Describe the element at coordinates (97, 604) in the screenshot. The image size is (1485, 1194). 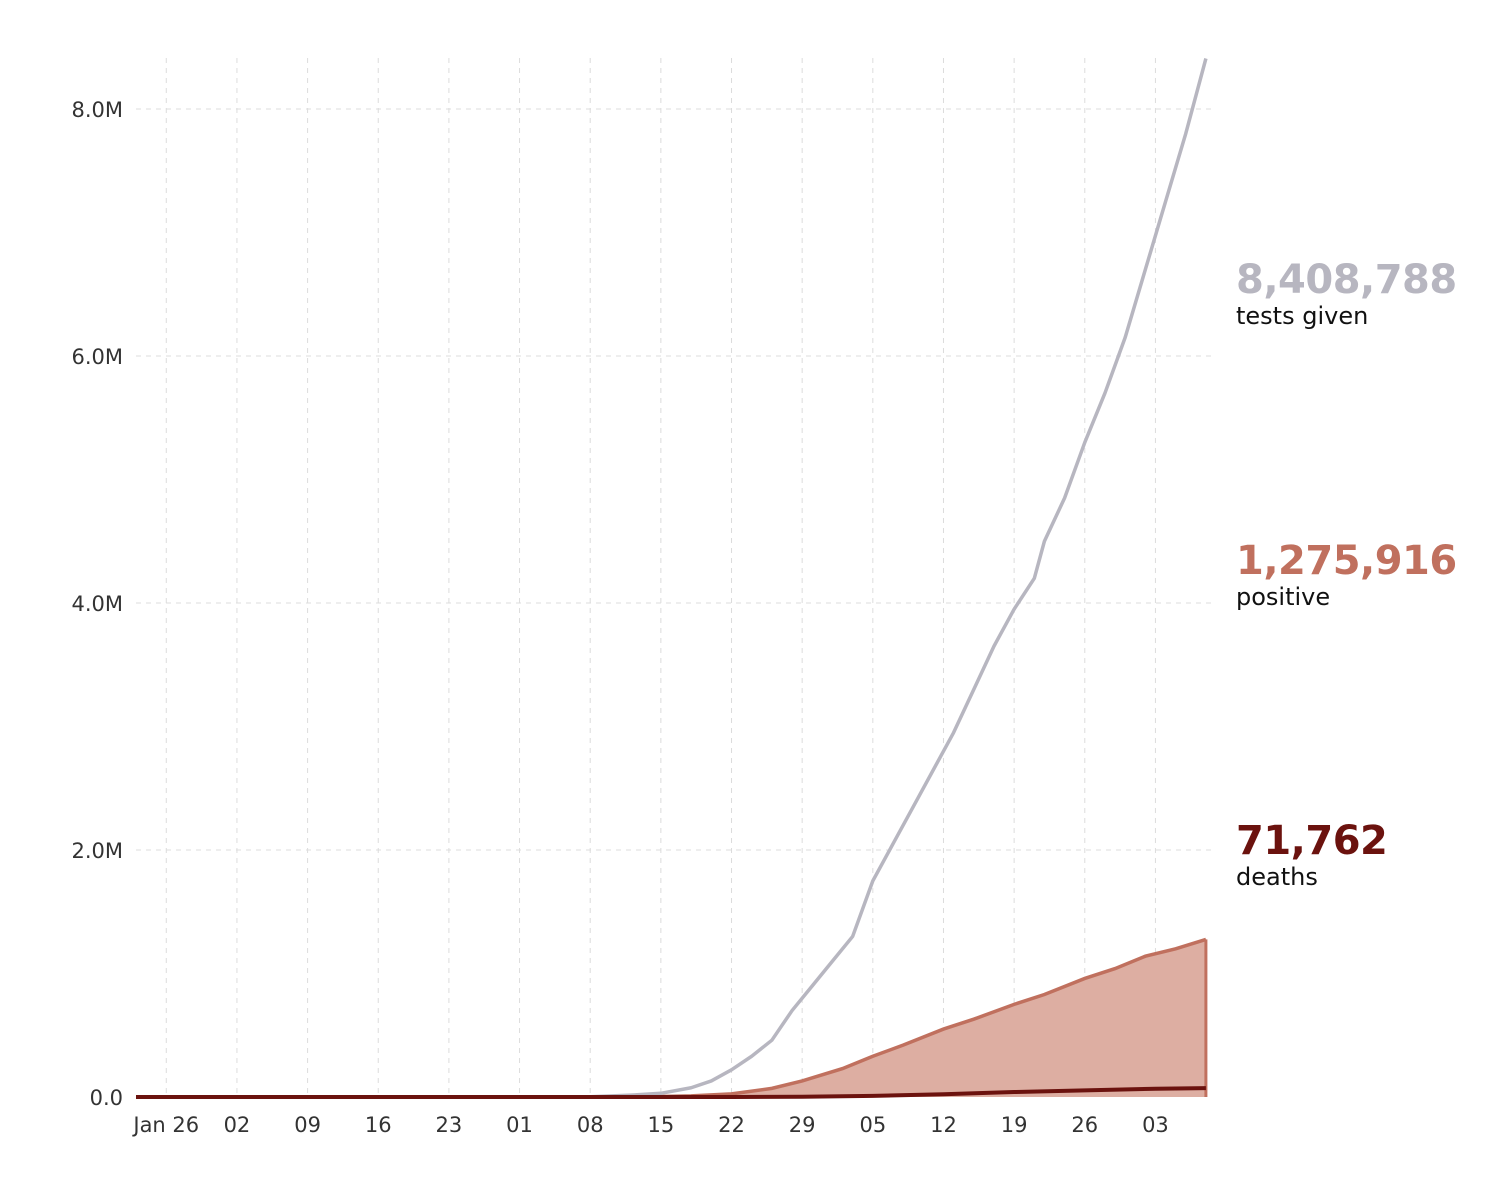
I see `y-tick-label: 4.0M` at that location.